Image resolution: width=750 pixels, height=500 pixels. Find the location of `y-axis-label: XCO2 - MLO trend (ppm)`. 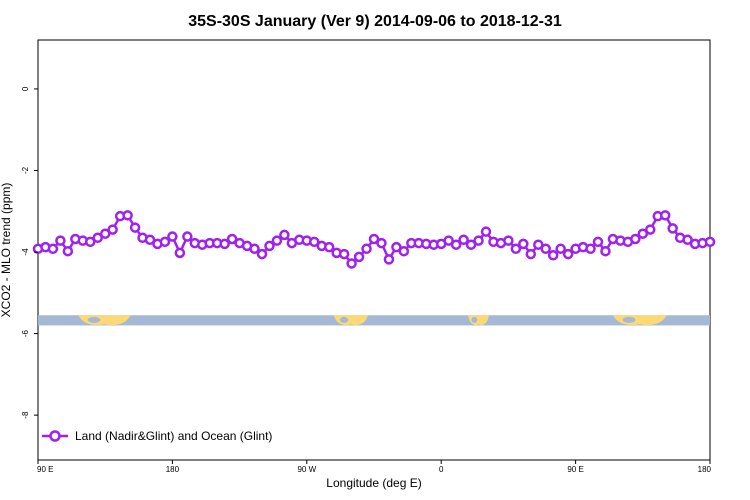

y-axis-label: XCO2 - MLO trend (ppm) is located at coordinates (6, 250).